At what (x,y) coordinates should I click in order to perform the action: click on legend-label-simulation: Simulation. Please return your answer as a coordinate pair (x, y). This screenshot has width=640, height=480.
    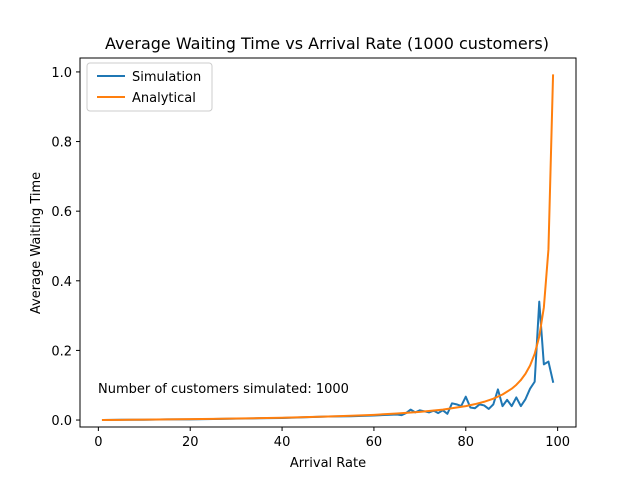
    Looking at the image, I should click on (166, 77).